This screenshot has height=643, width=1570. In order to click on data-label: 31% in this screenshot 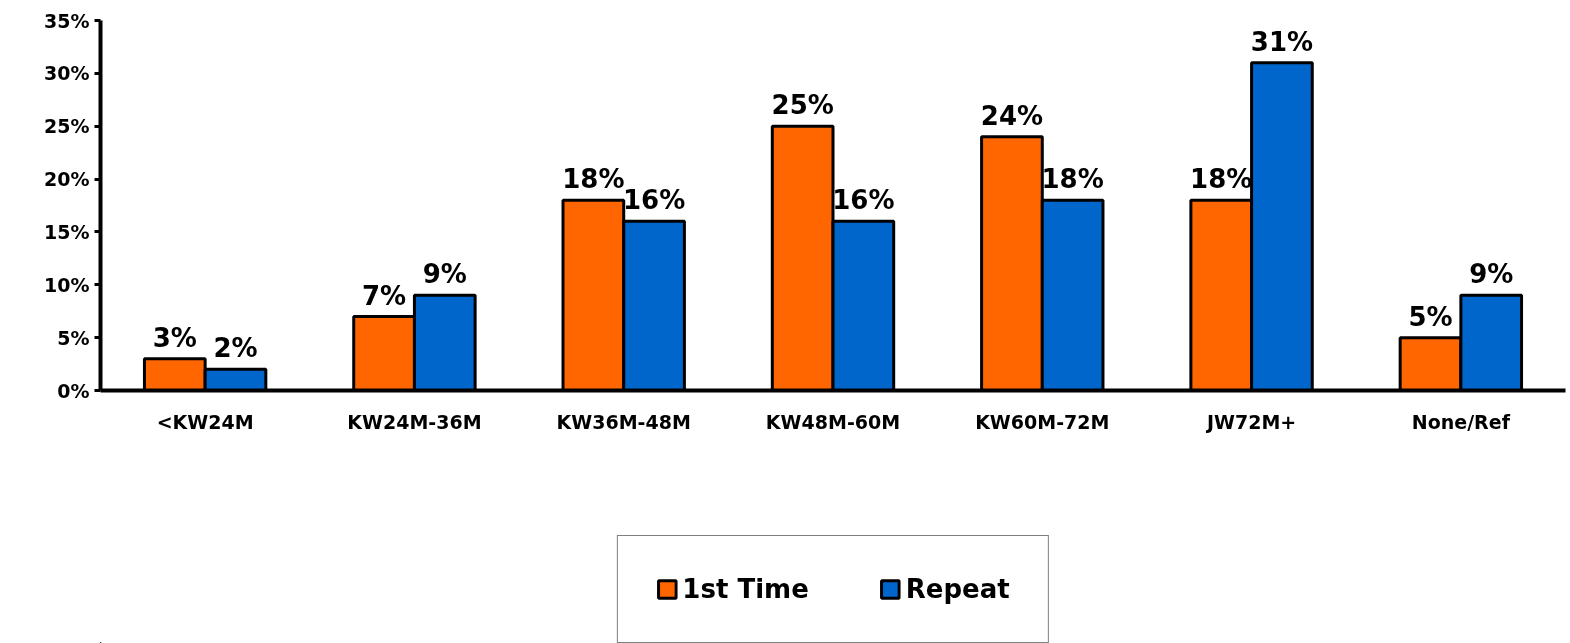, I will do `click(1282, 41)`.